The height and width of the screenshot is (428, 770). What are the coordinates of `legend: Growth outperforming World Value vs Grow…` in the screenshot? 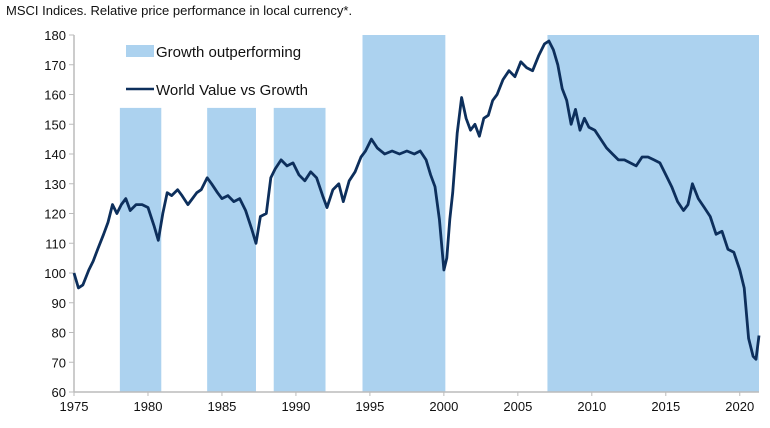 It's located at (217, 71).